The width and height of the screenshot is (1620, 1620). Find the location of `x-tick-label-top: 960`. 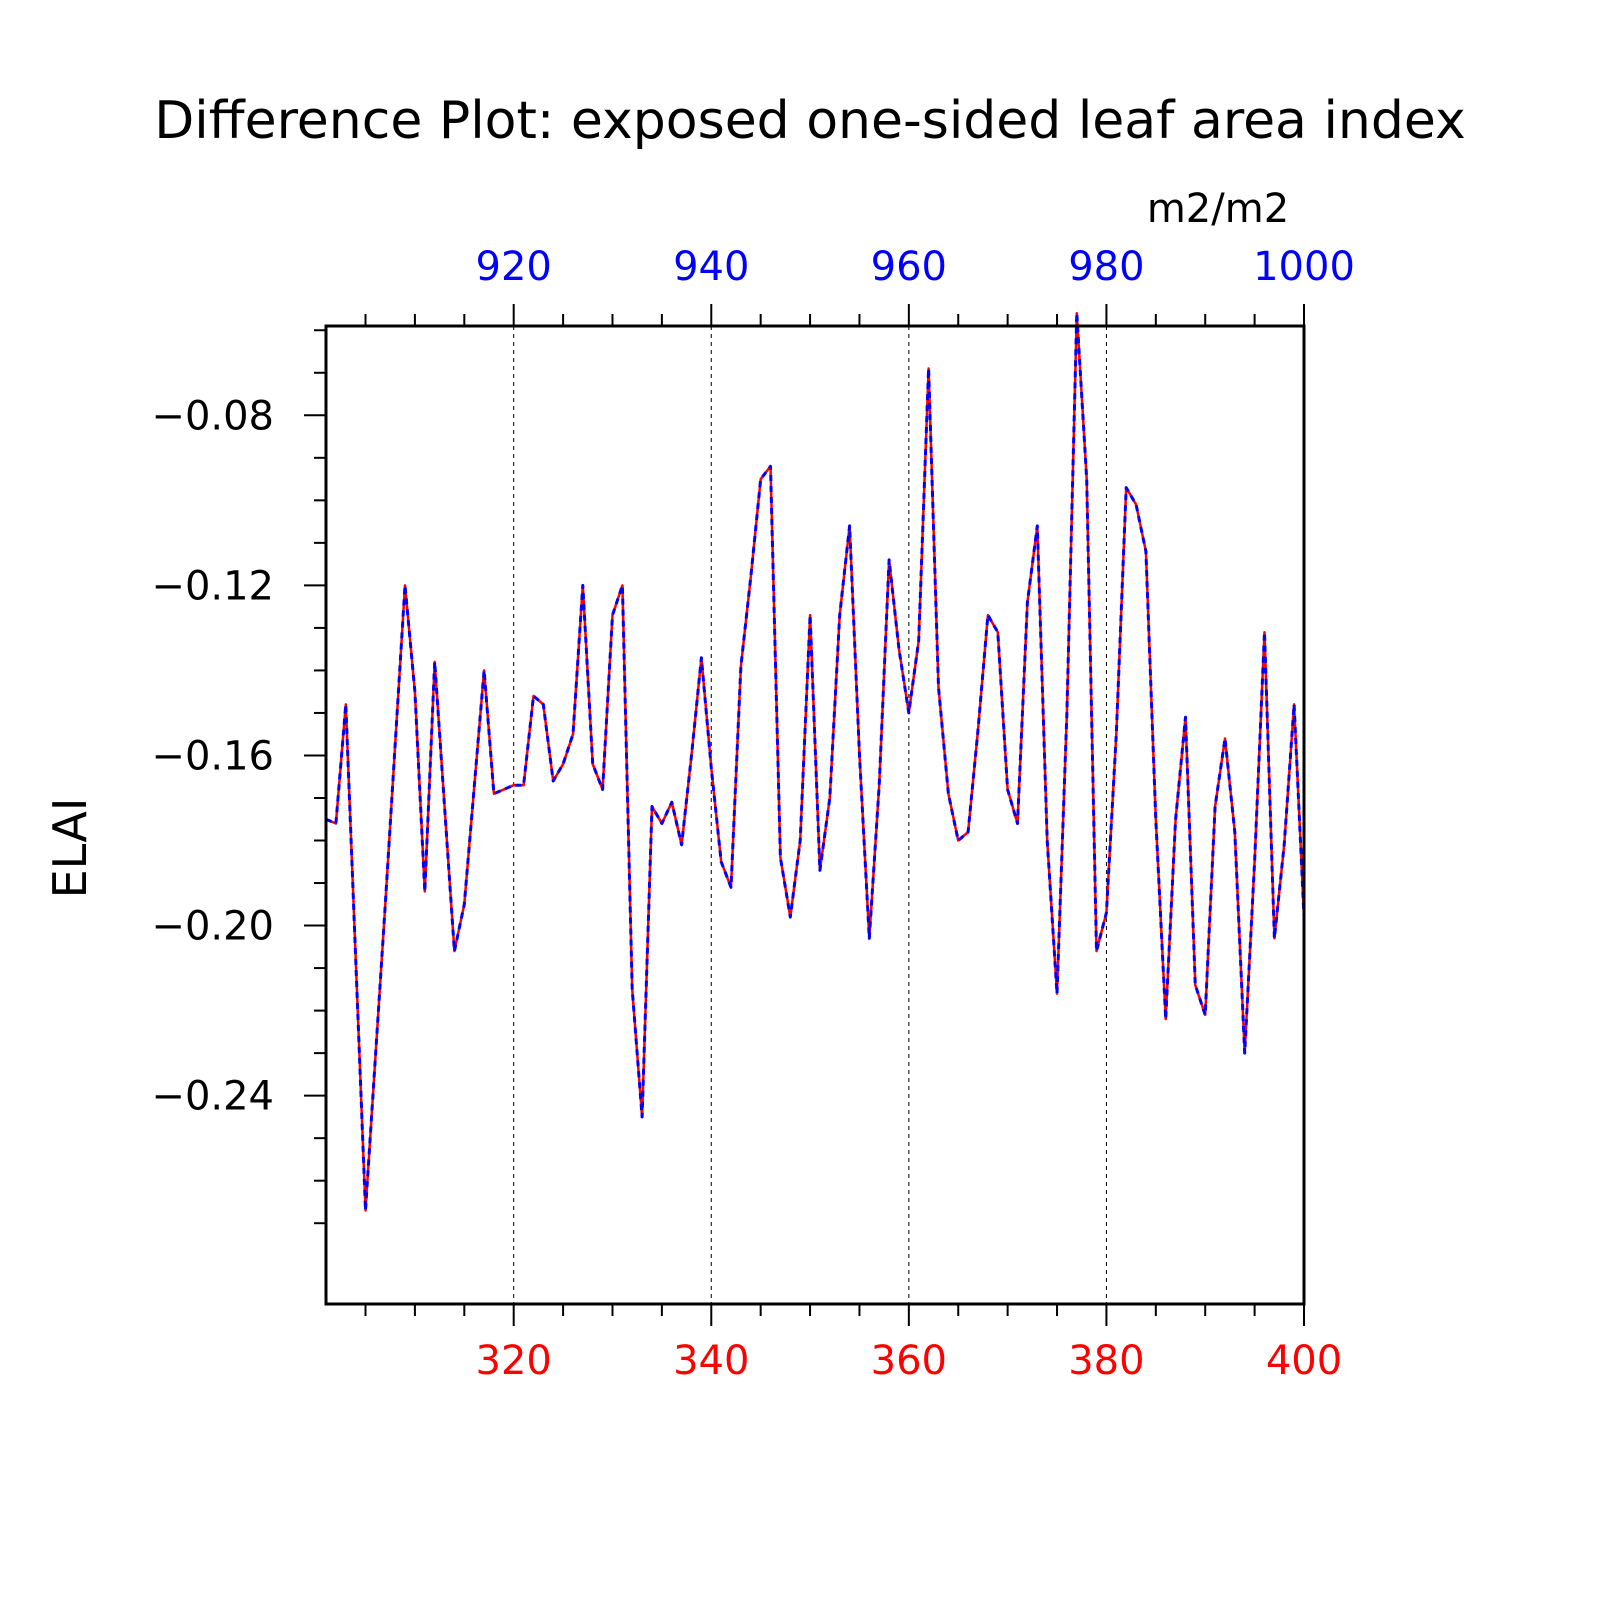

x-tick-label-top: 960 is located at coordinates (909, 267).